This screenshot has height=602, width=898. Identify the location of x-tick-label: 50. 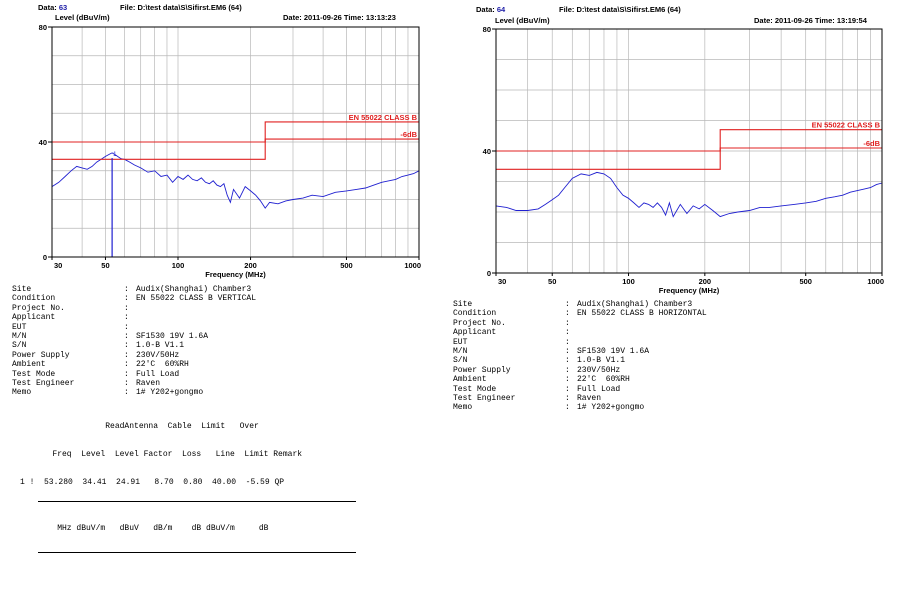
(552, 281).